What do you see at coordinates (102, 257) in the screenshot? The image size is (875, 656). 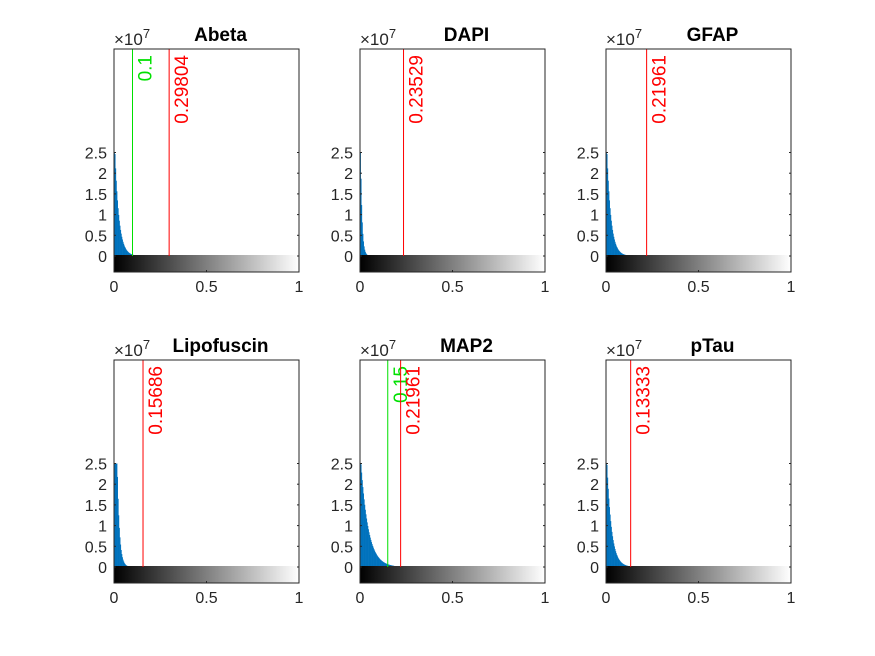 I see `y-tick-label: 0` at bounding box center [102, 257].